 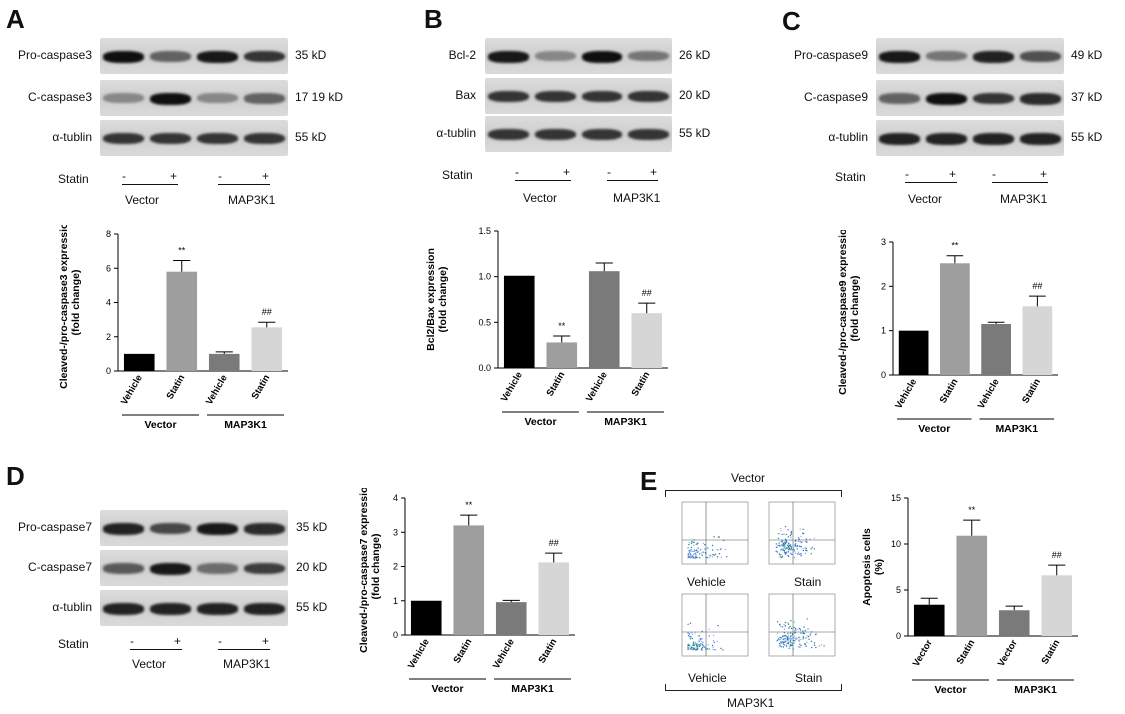 What do you see at coordinates (364, 570) in the screenshot?
I see `y-axis-label: Cleaved-/pro-caspase7 expression` at bounding box center [364, 570].